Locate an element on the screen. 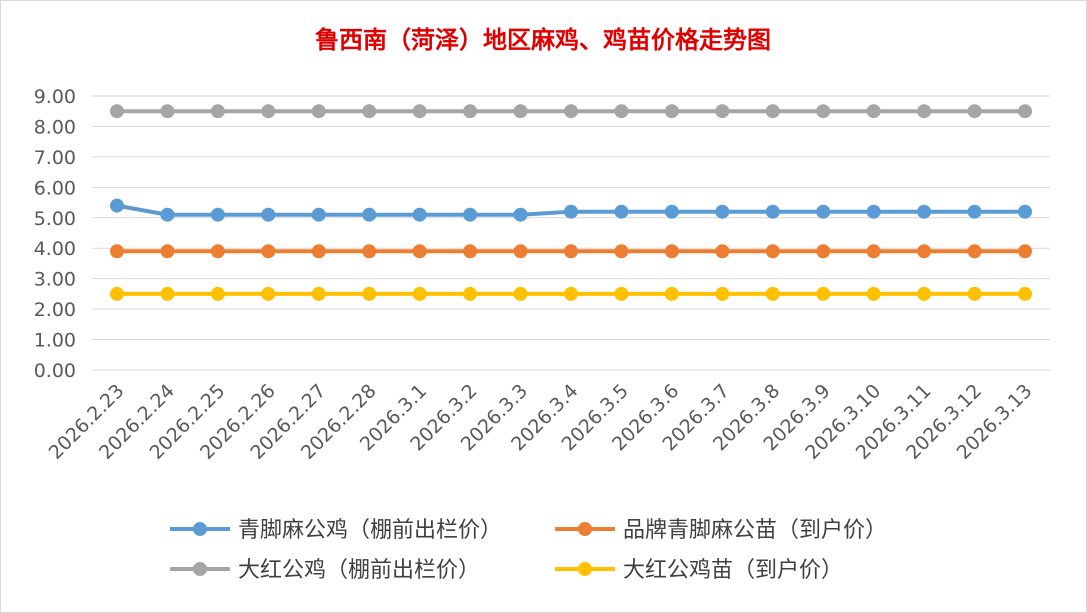 This screenshot has width=1087, height=613. y-tick-label: 2.00 is located at coordinates (55, 310).